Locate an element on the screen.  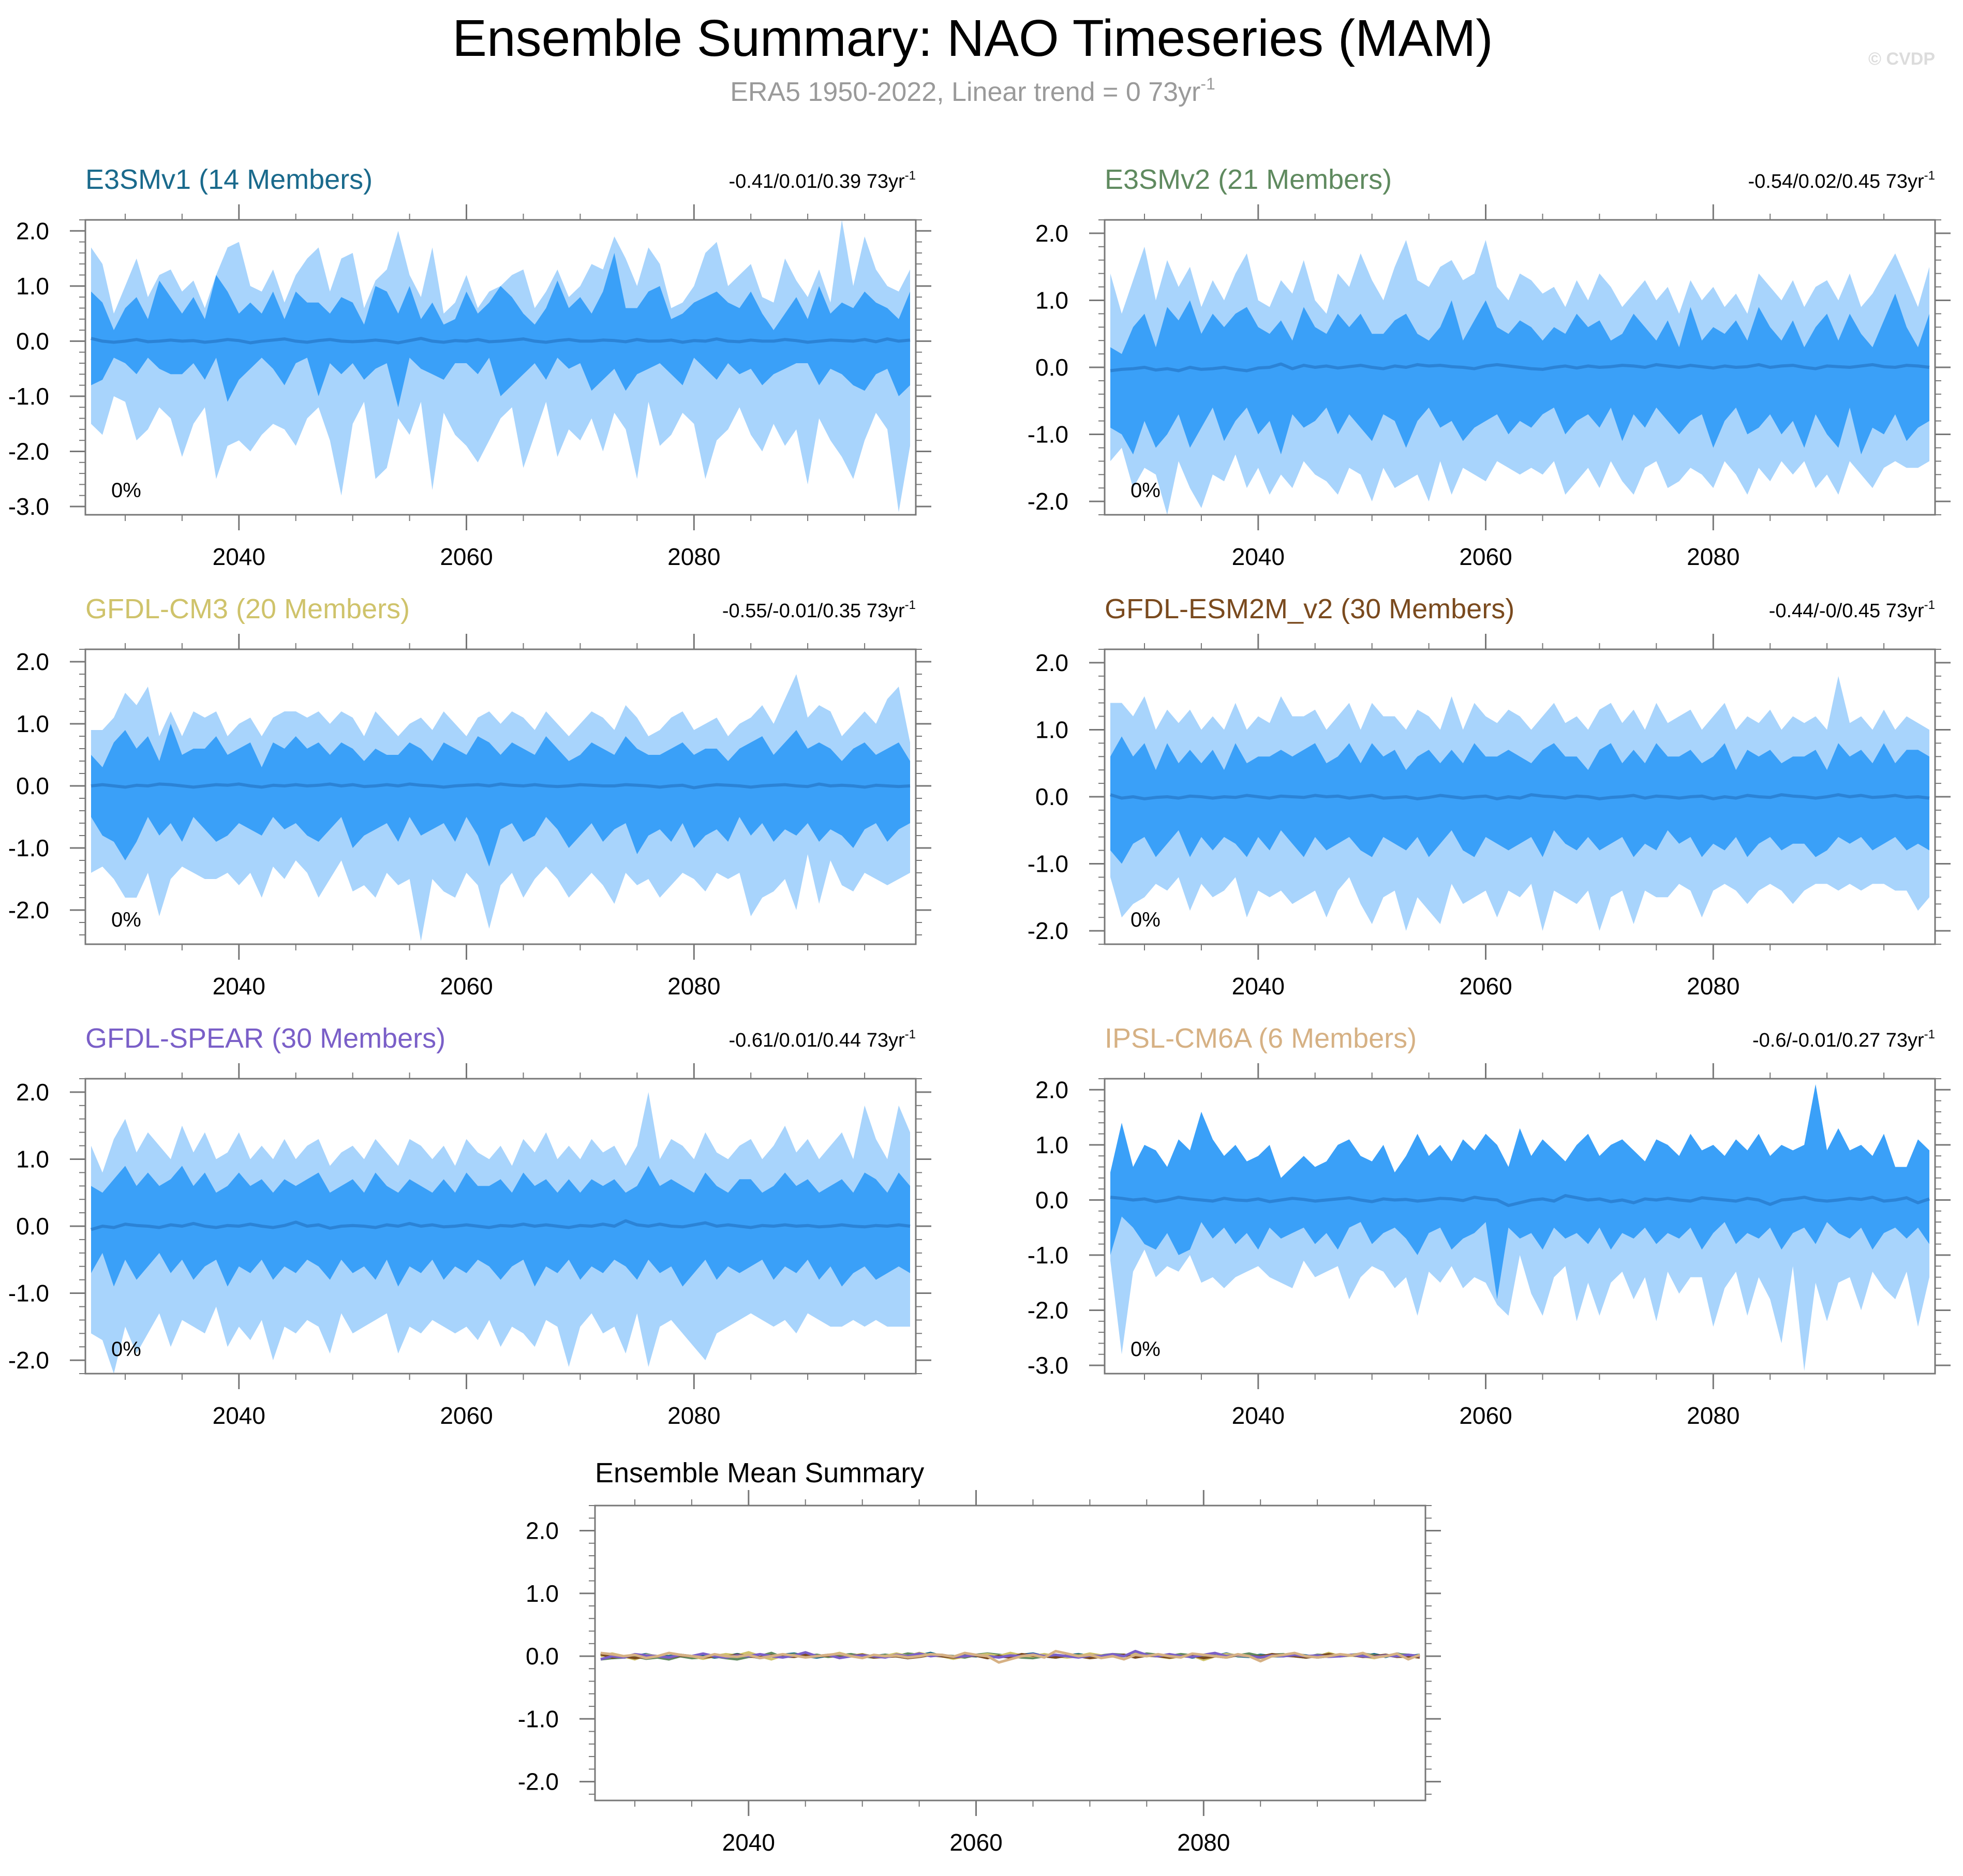
trend-label: -0.61/0.01/0.44 73yr-1 is located at coordinates (822, 1039).